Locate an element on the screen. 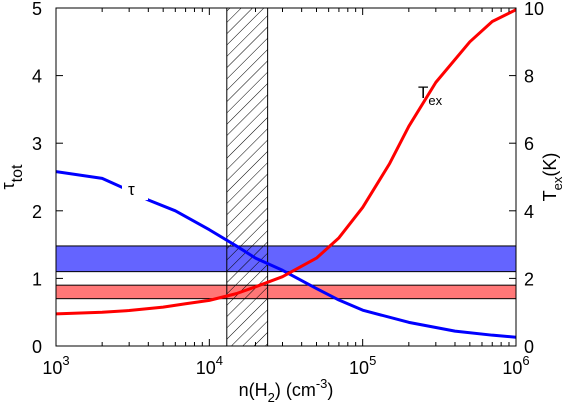  y-right-tick-label: 8 is located at coordinates (529, 77).